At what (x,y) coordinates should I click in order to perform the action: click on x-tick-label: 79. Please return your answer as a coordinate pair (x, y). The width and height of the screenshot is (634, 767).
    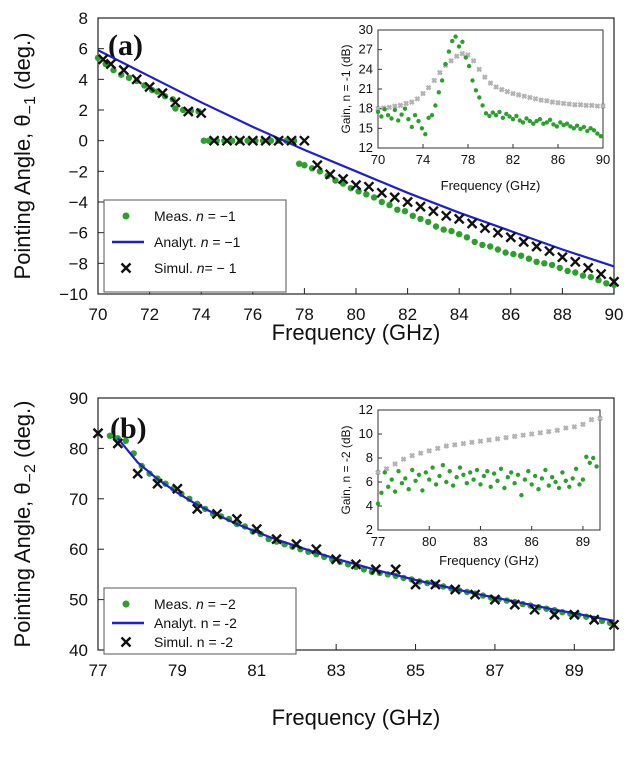
    Looking at the image, I should click on (177, 670).